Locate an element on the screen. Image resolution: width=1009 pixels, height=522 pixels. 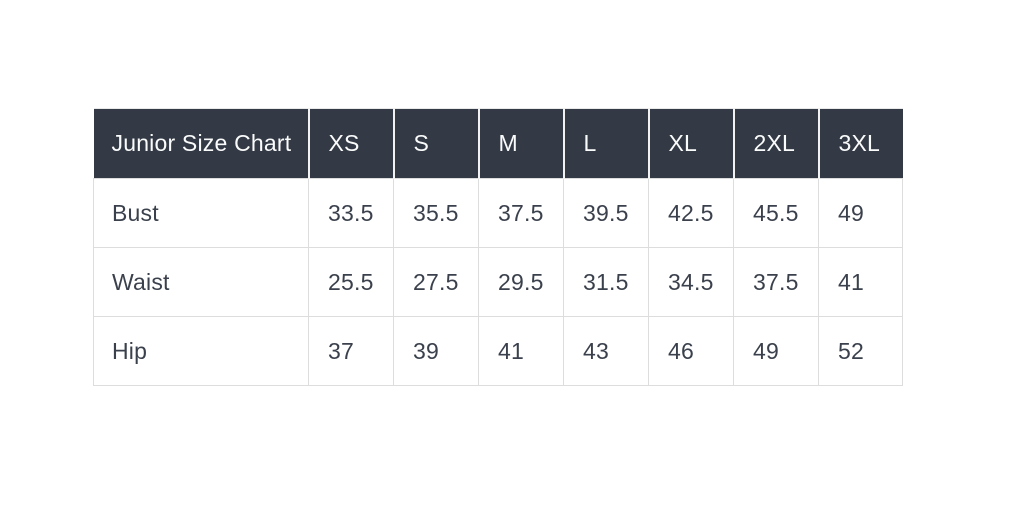
value-cell: 33.5 is located at coordinates (351, 213).